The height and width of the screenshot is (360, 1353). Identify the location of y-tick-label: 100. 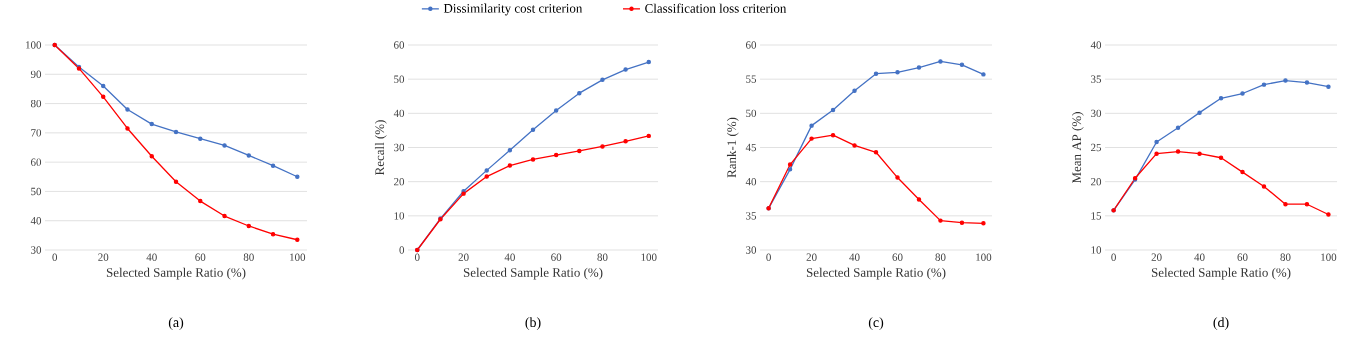
(34, 45).